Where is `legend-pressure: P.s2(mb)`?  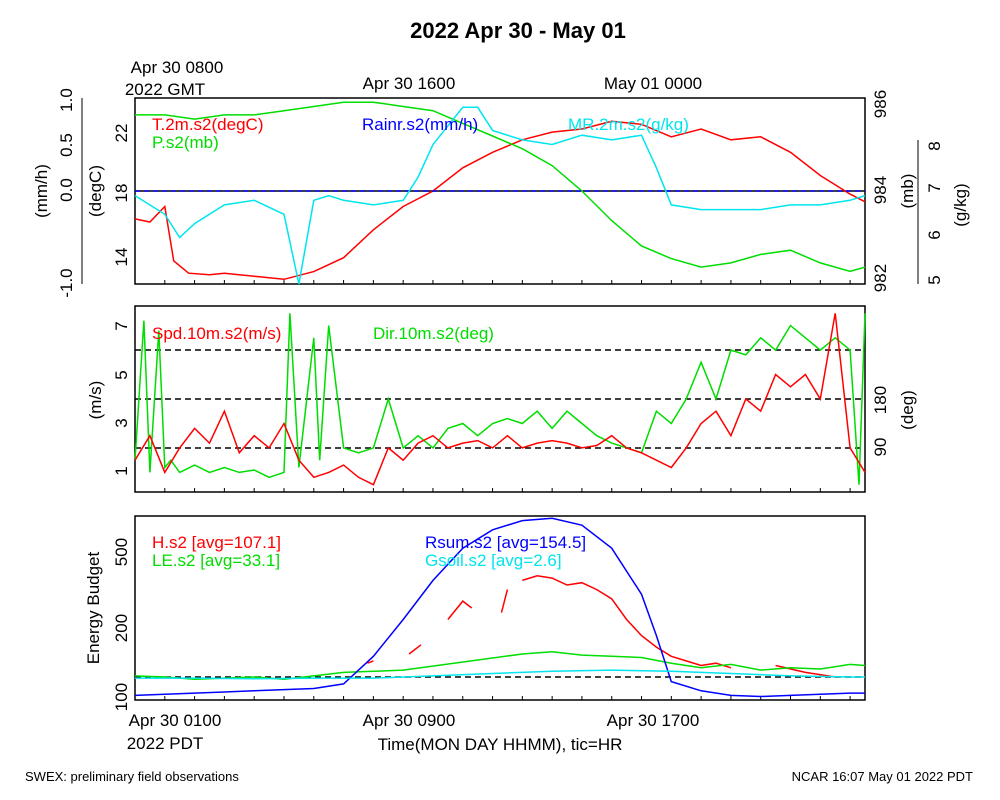
legend-pressure: P.s2(mb) is located at coordinates (185, 142).